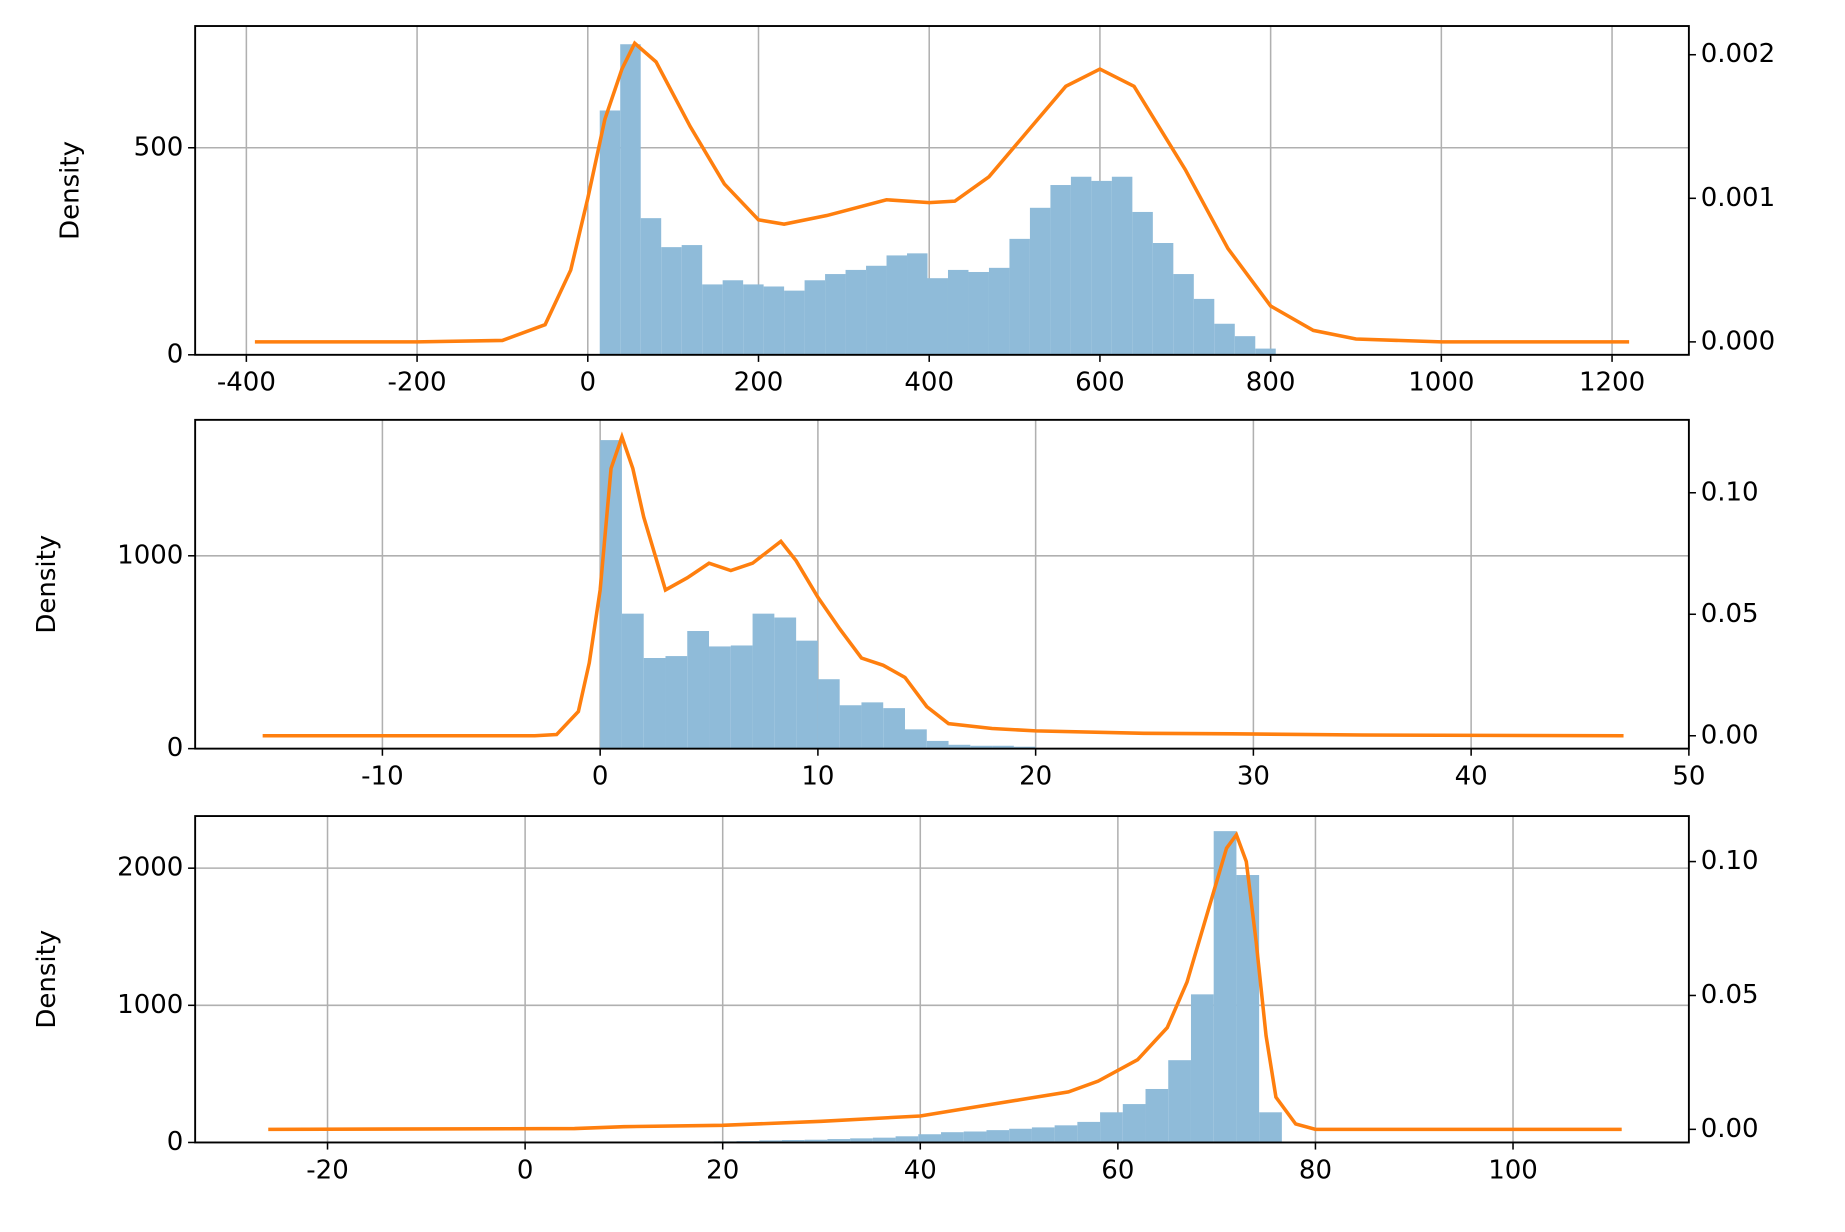  What do you see at coordinates (150, 868) in the screenshot?
I see `y-tick-label: 2000` at bounding box center [150, 868].